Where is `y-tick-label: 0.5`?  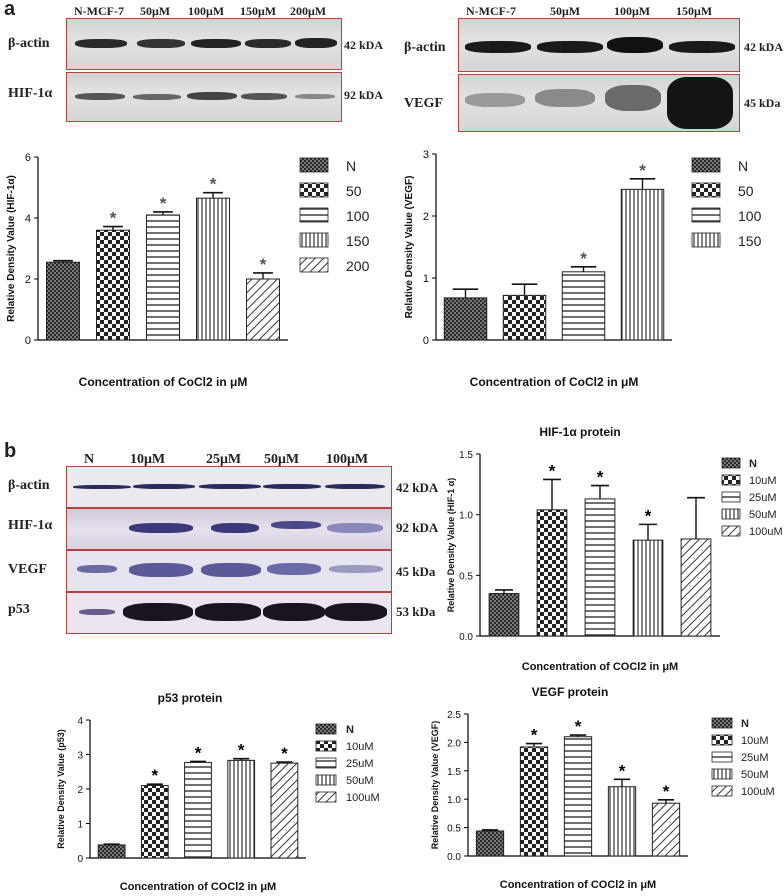 y-tick-label: 0.5 is located at coordinates (466, 576).